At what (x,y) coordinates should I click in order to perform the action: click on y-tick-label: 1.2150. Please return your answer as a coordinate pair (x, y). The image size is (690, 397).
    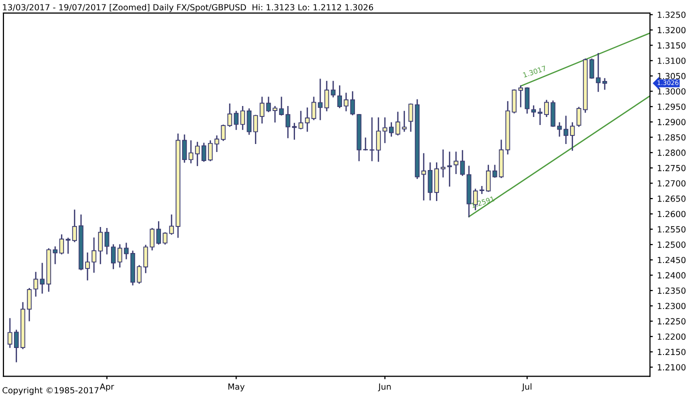
    Looking at the image, I should click on (672, 352).